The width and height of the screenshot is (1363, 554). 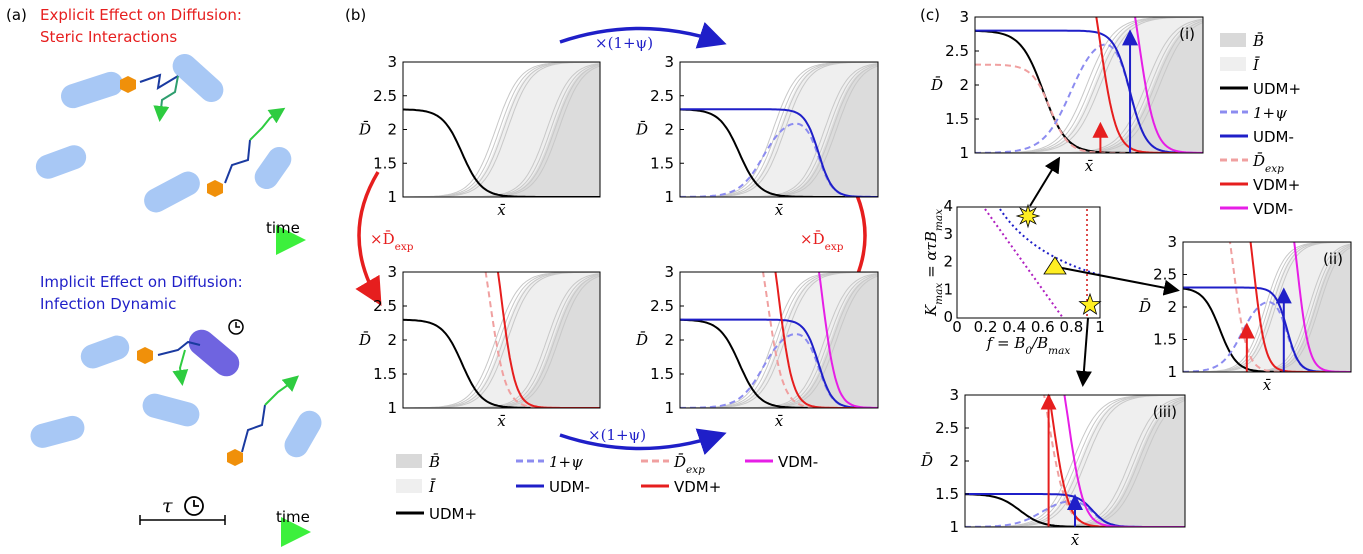 I want to click on x-tick-label: 0.6, so click(x=1043, y=327).